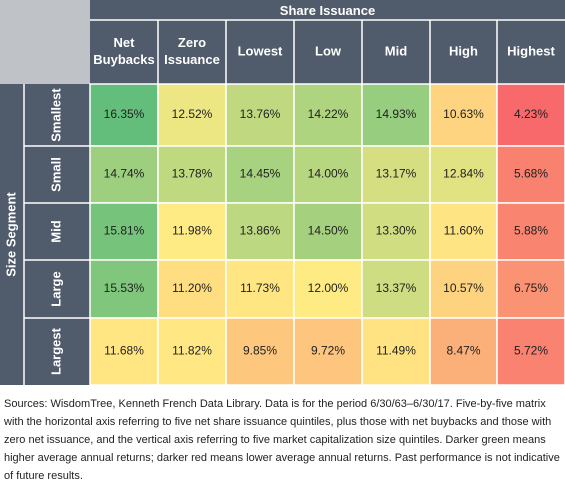  Describe the element at coordinates (328, 114) in the screenshot. I see `cell-value-label: 14.22%` at that location.